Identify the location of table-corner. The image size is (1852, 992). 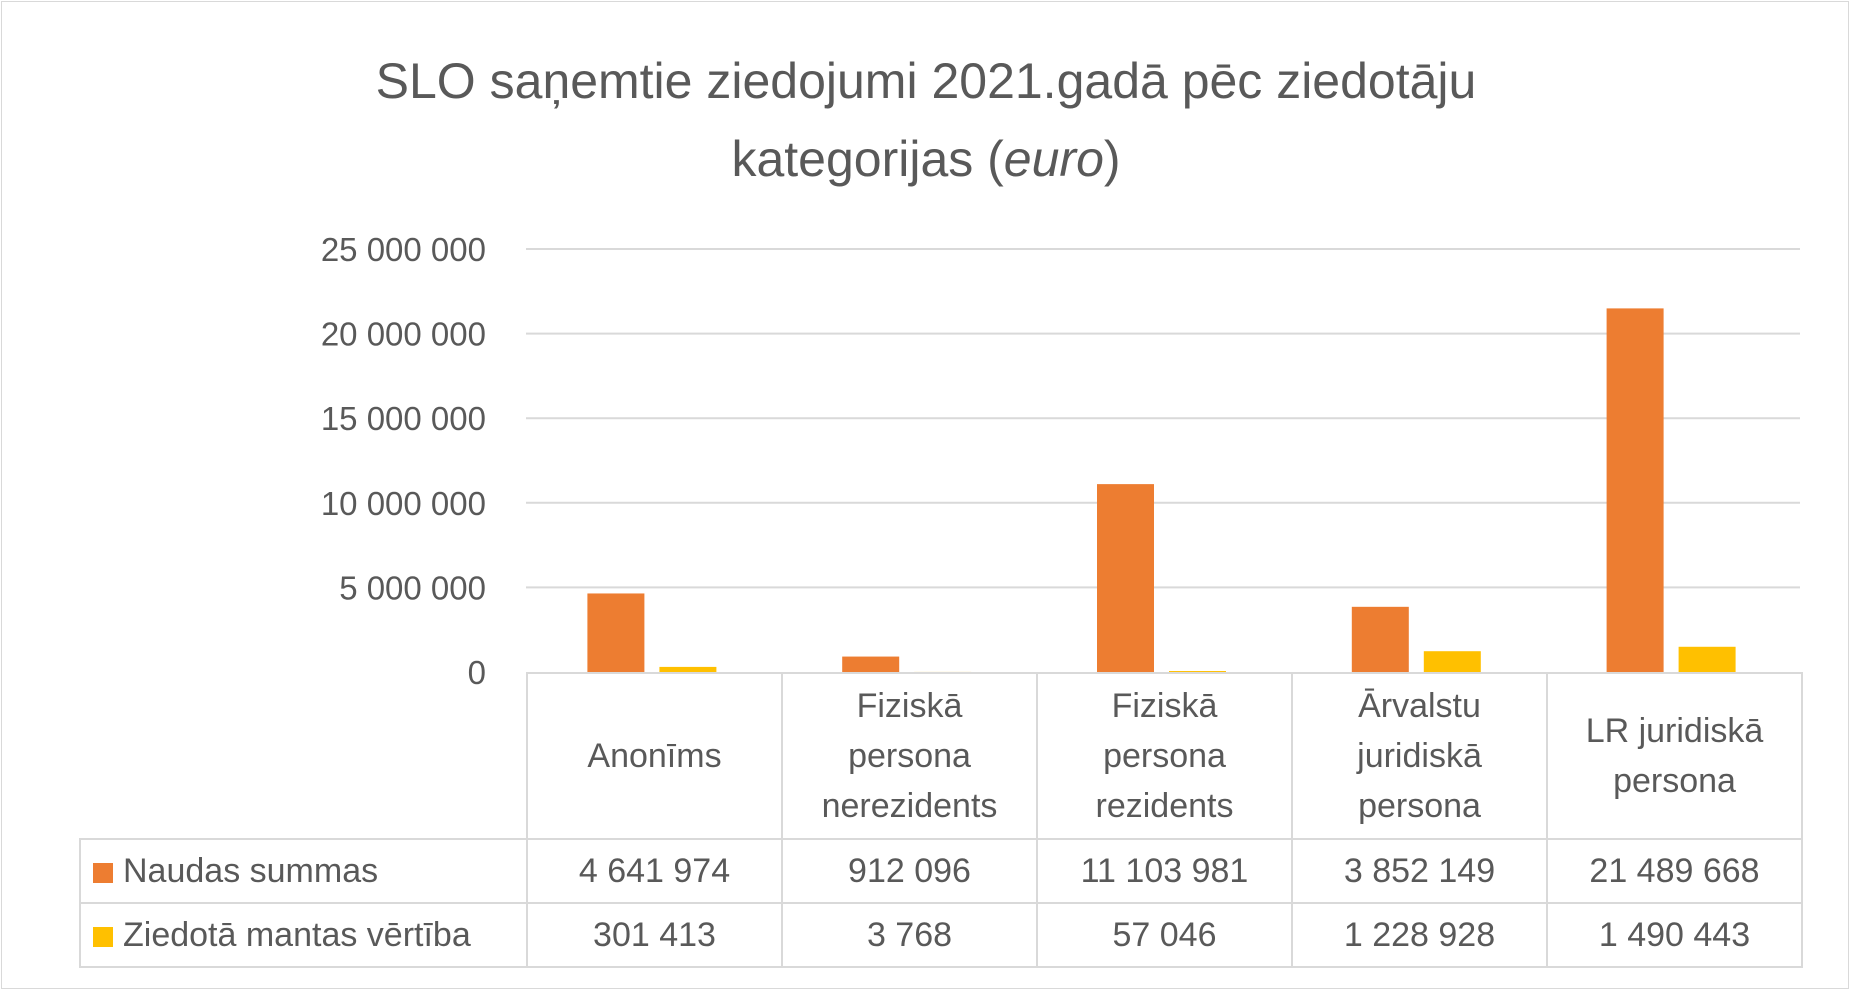
(304, 756).